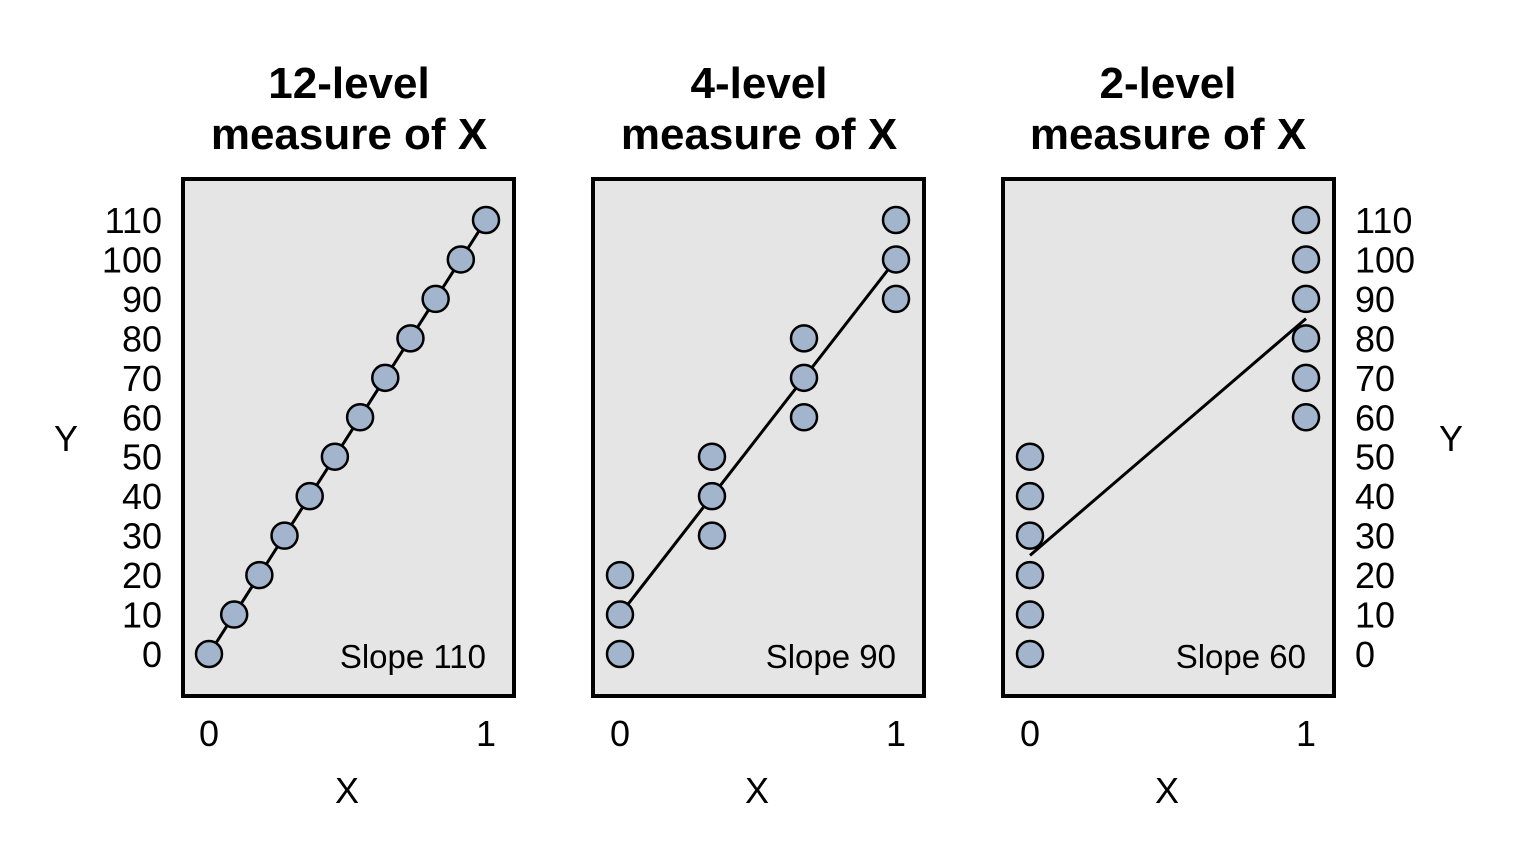  I want to click on y-axis-label-left: Y, so click(66, 438).